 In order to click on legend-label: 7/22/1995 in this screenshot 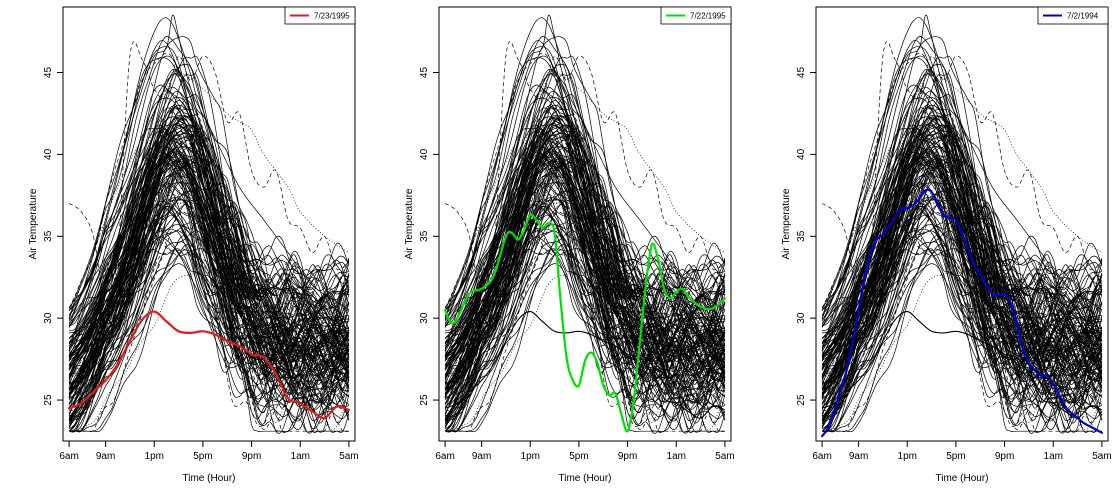, I will do `click(708, 16)`.